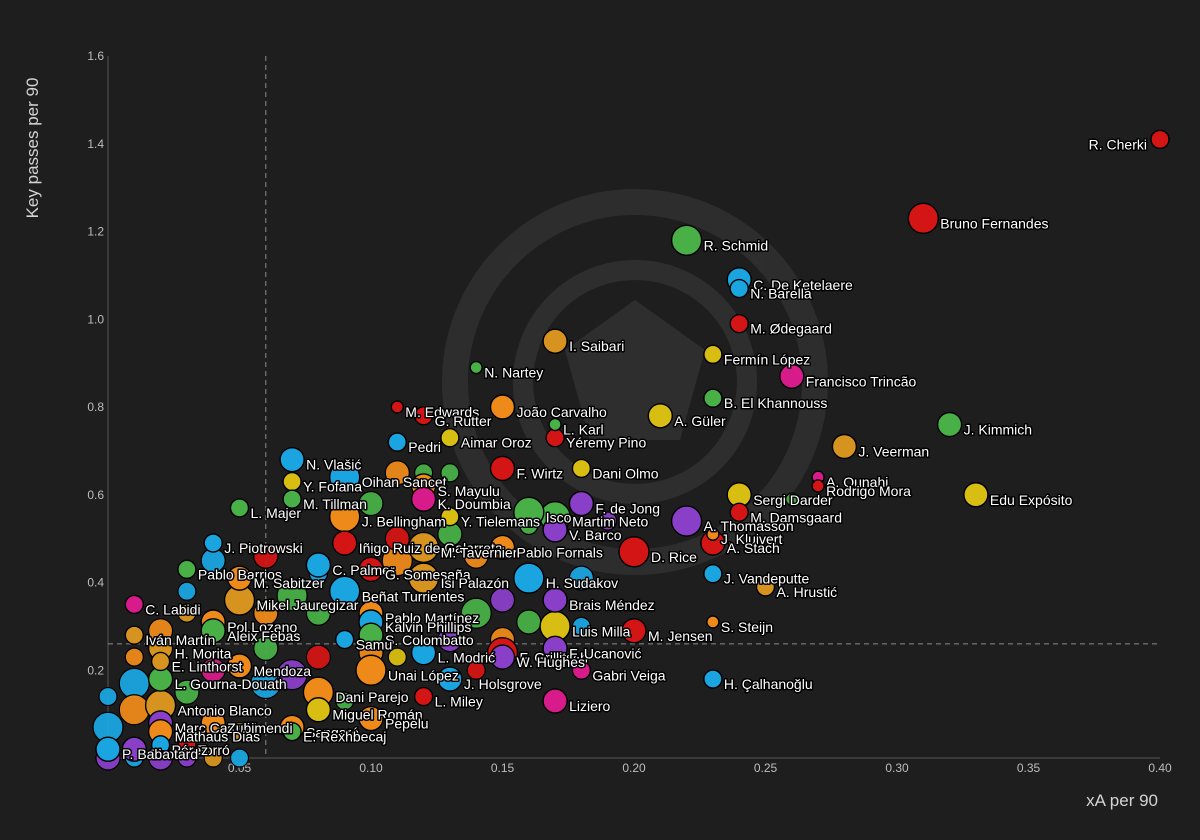  Describe the element at coordinates (540, 473) in the screenshot. I see `point-label: F. Wirtz` at that location.